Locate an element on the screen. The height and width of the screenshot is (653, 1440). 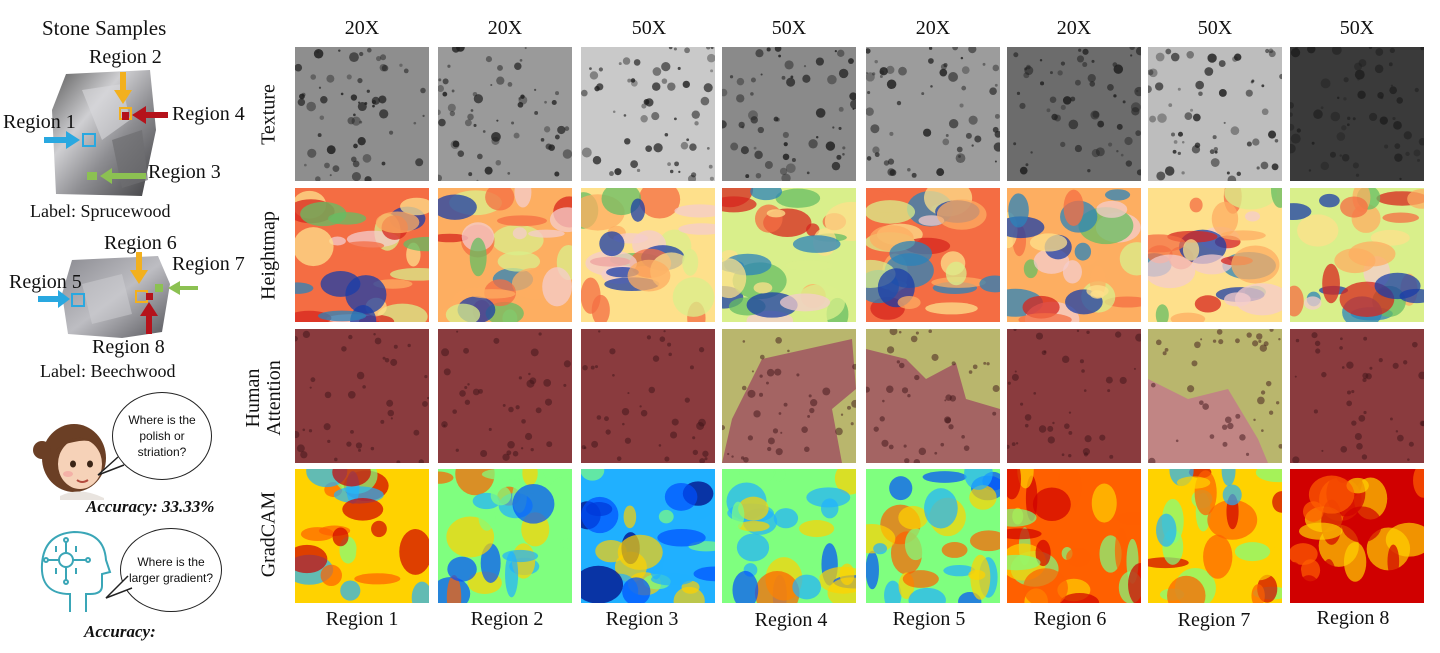
region-arrows-sample1 is located at coordinates (106, 128).